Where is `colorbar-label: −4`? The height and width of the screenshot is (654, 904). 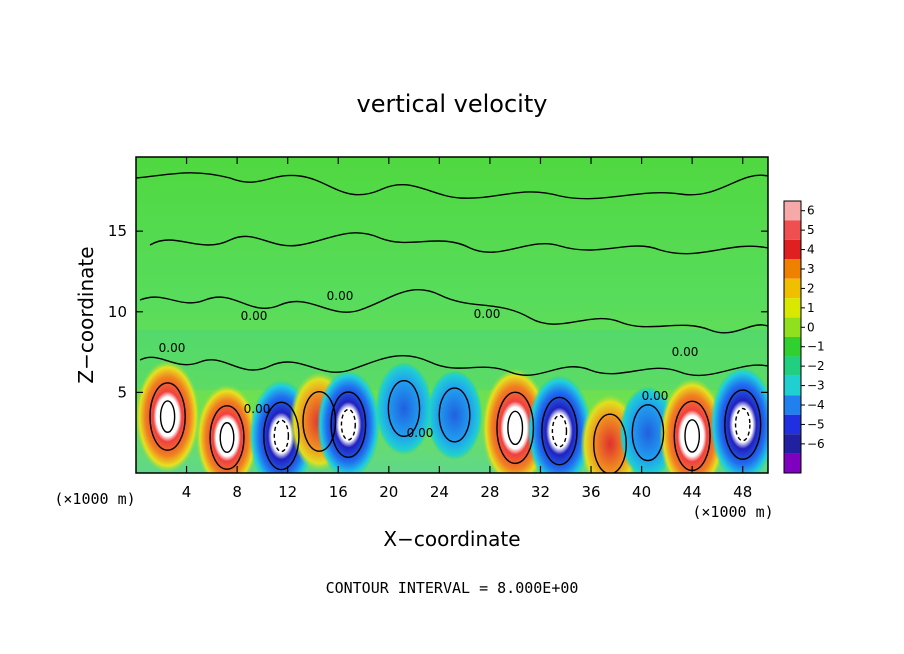
colorbar-label: −4 is located at coordinates (816, 405).